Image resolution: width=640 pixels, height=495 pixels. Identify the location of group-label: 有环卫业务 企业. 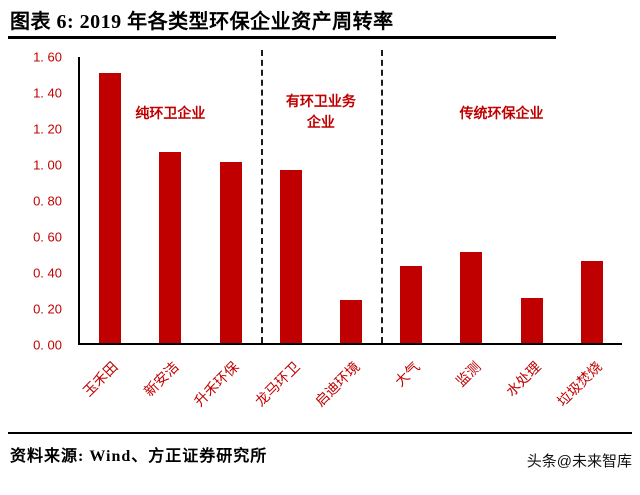
(320, 112).